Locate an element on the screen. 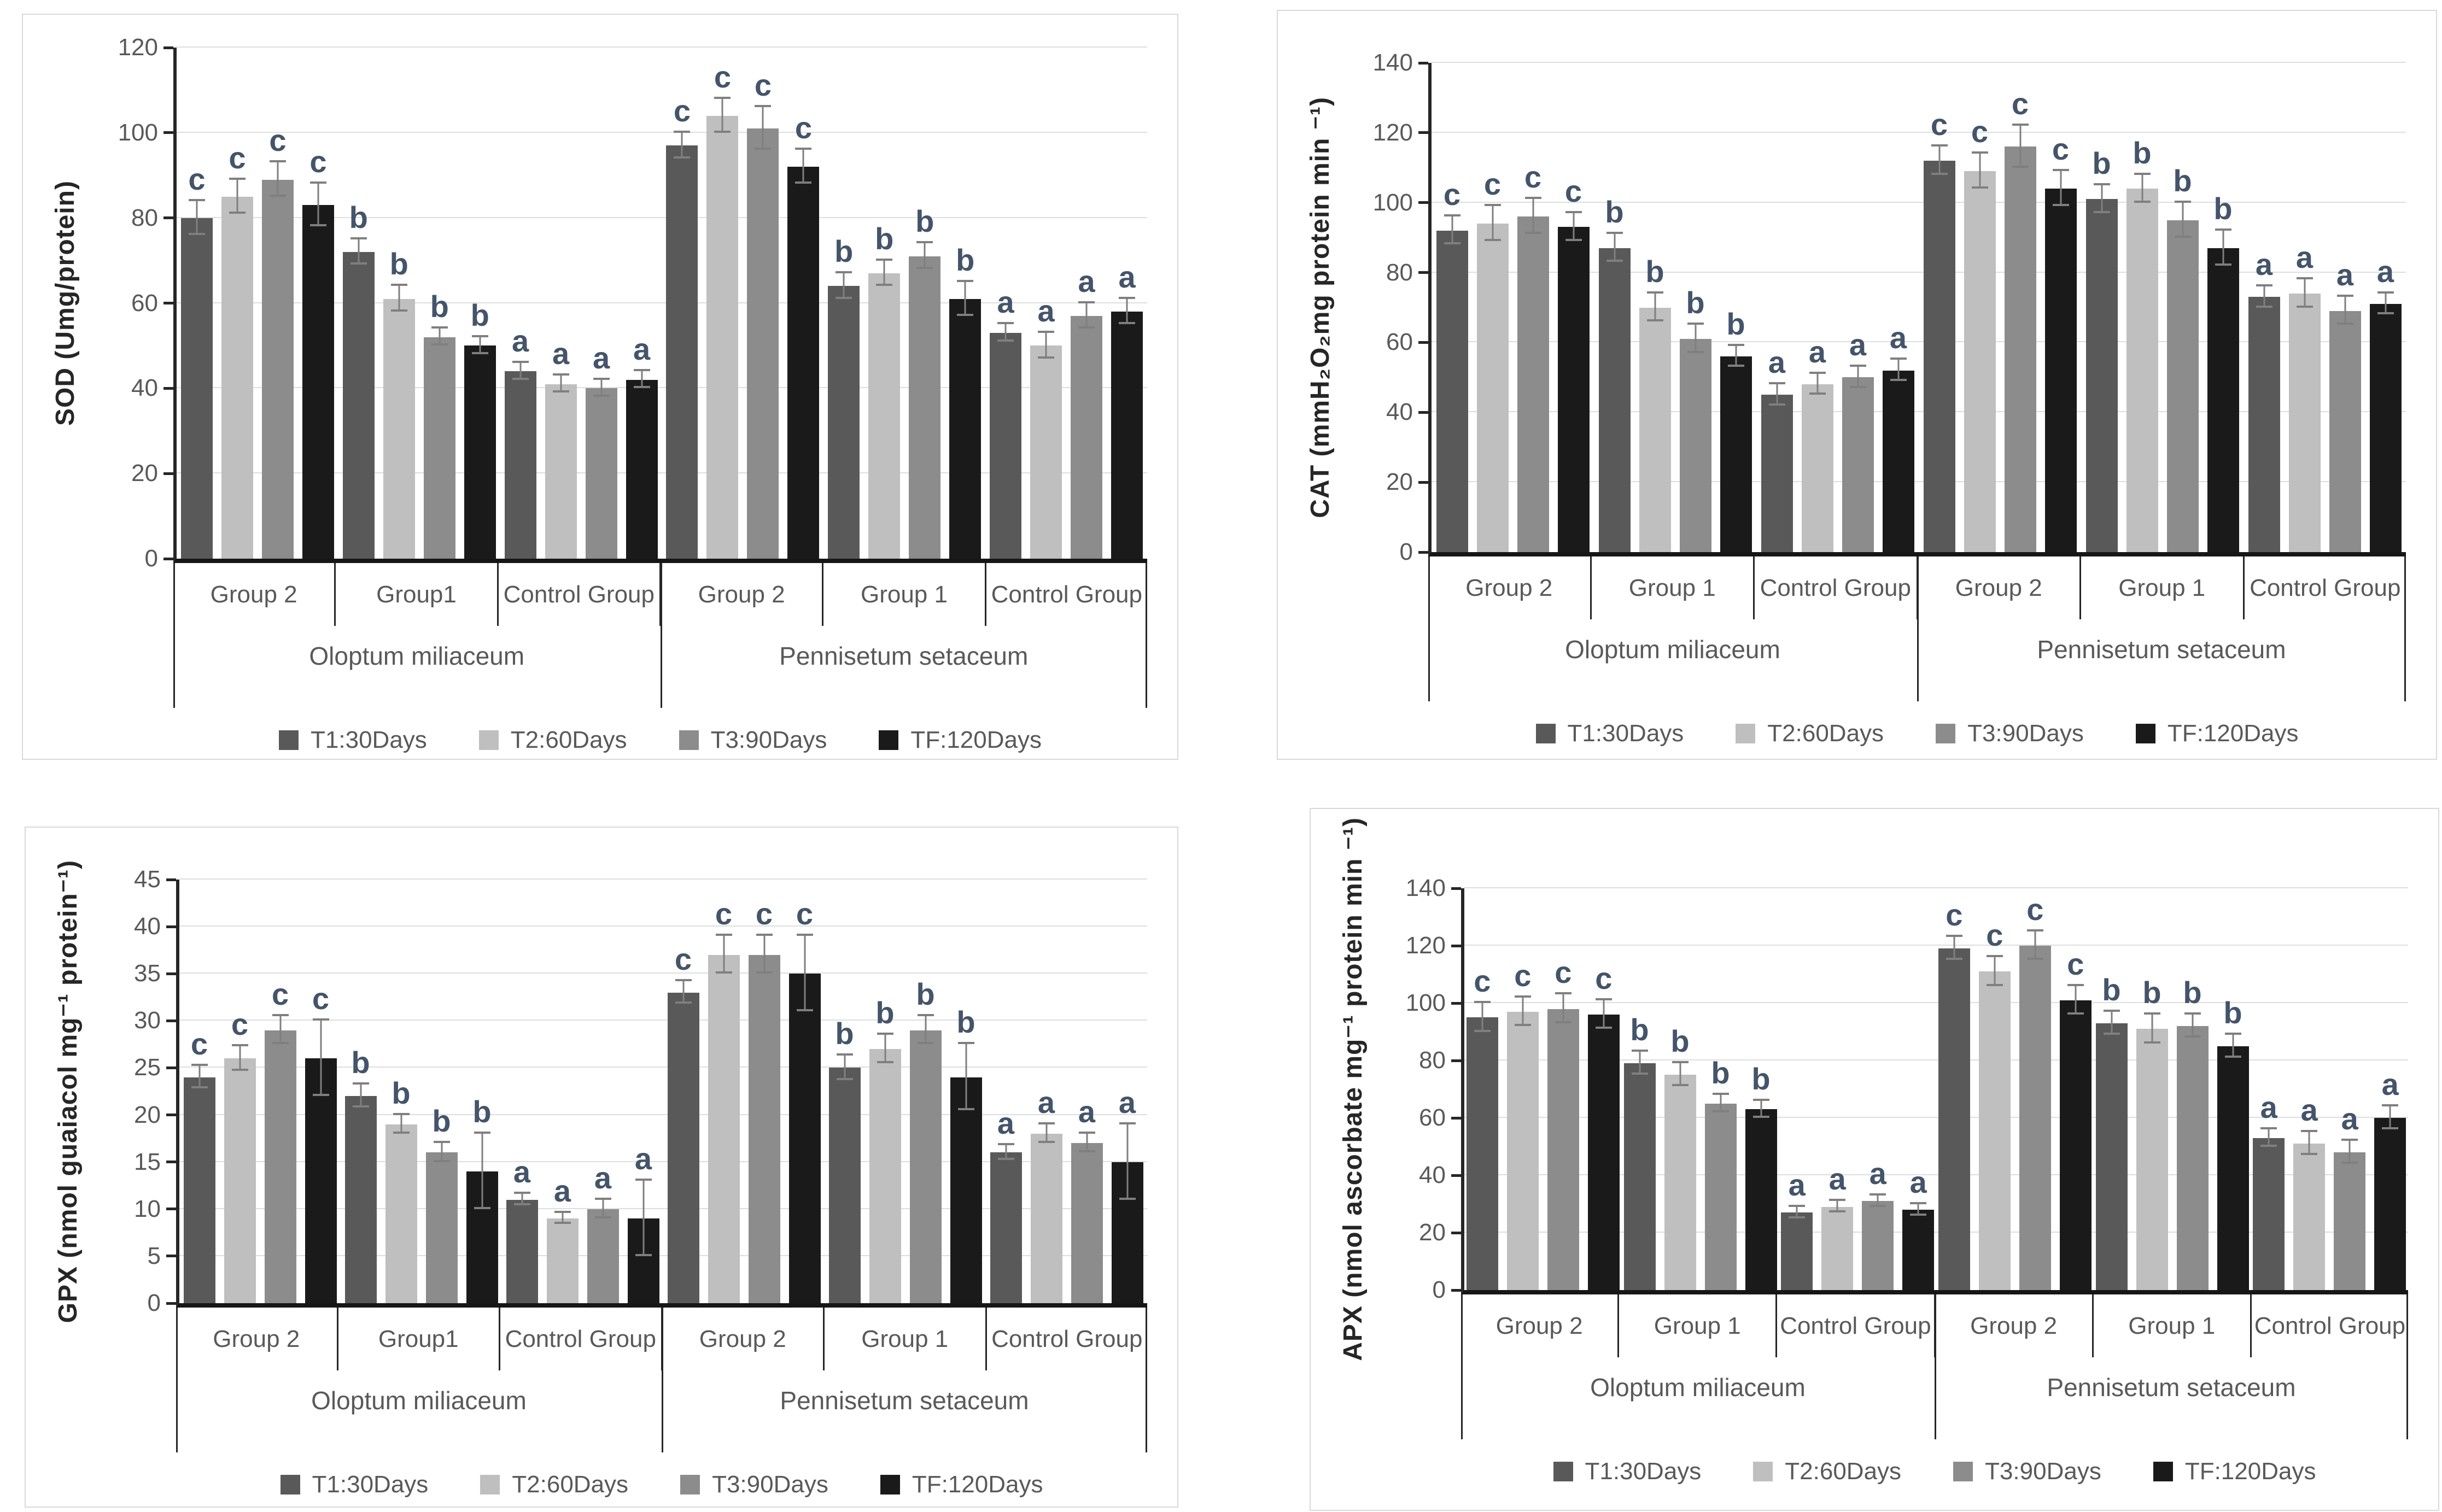 The width and height of the screenshot is (2442, 1512). species-label: Oloptum miliaceum is located at coordinates (419, 1400).